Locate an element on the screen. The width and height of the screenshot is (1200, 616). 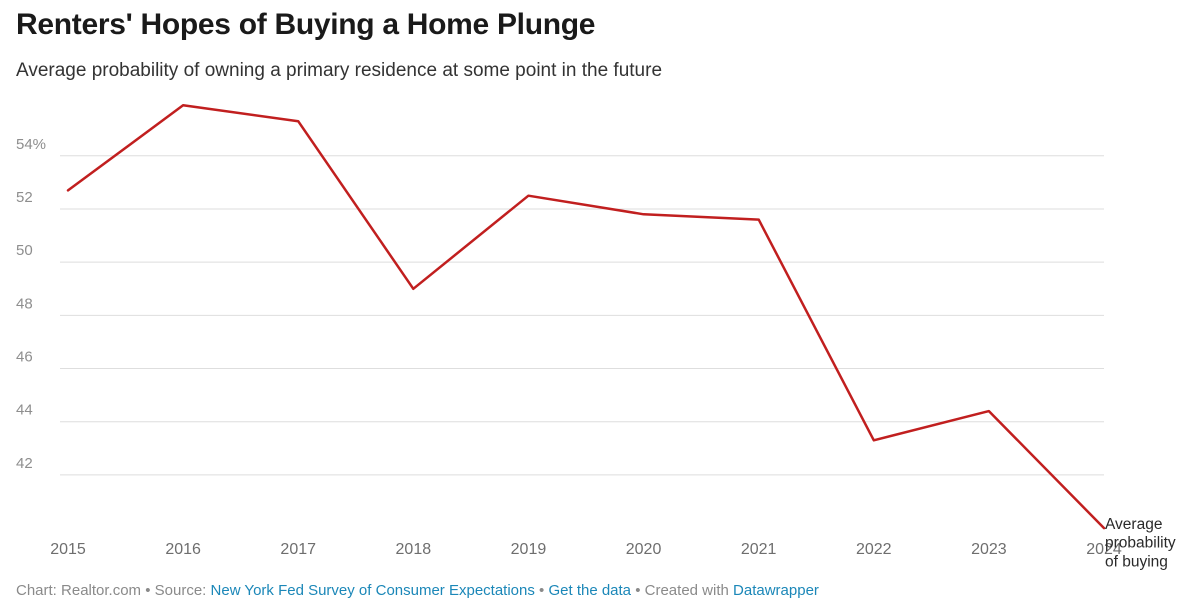
series-end-label-line: Average is located at coordinates (1133, 524).